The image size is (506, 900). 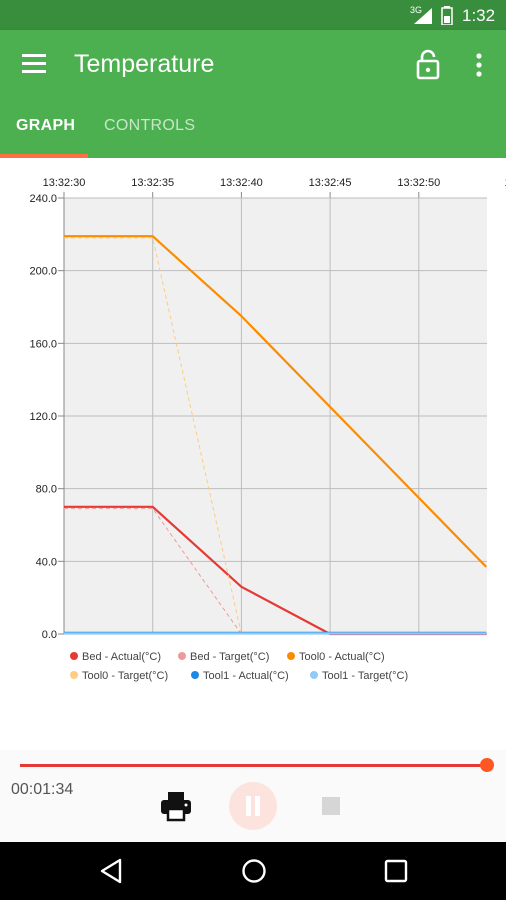 What do you see at coordinates (176, 806) in the screenshot?
I see `print-icon` at bounding box center [176, 806].